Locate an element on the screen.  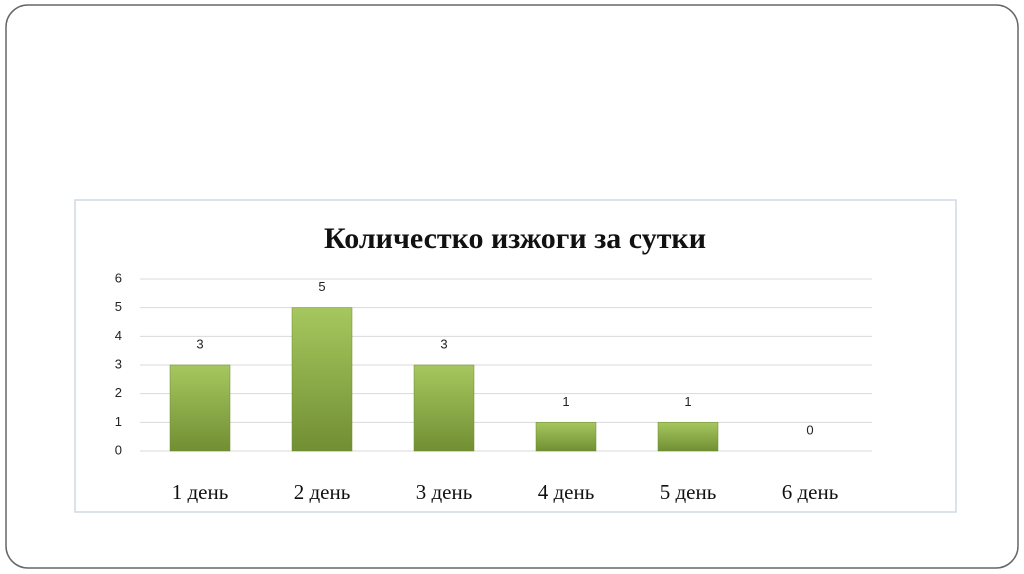
chart-title: Количестко изжоги за сутки is located at coordinates (515, 238).